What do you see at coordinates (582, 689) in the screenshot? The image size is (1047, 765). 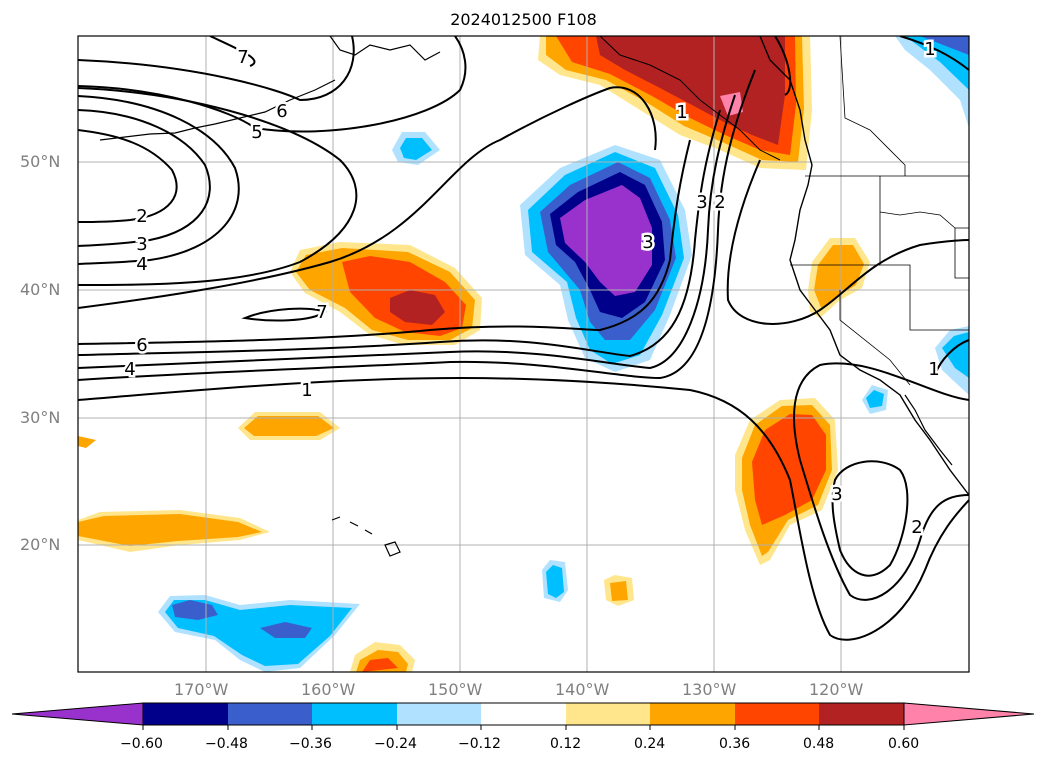 I see `lon-label-140w: 140°W` at bounding box center [582, 689].